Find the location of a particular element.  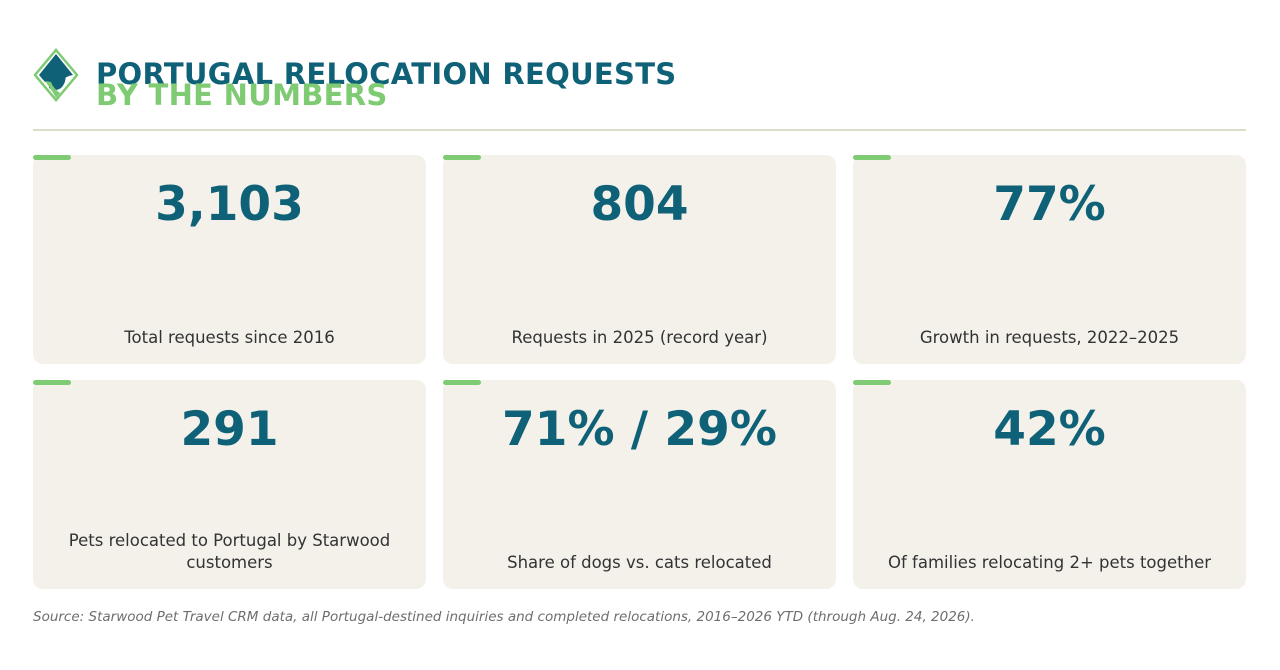

stat-label: Of families relocating 2+ pets together is located at coordinates (1049, 562).